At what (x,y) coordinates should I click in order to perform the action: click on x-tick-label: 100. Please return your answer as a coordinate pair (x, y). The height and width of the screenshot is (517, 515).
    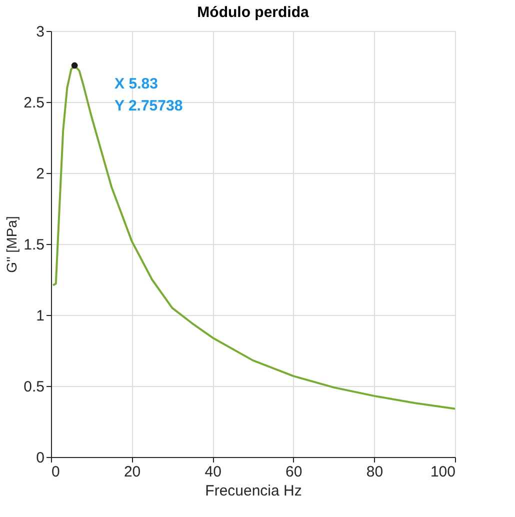
    Looking at the image, I should click on (443, 472).